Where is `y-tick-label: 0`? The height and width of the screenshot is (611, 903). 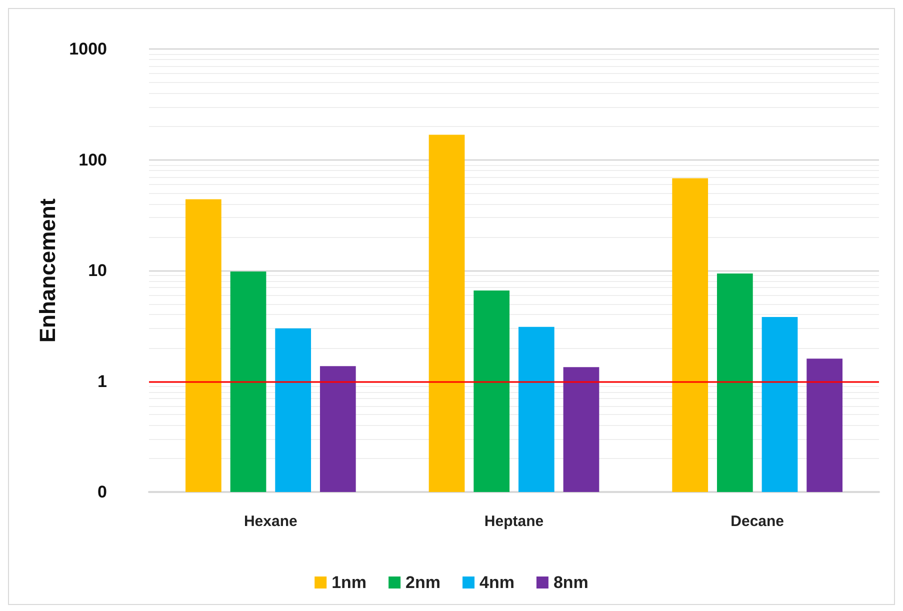 y-tick-label: 0 is located at coordinates (102, 492).